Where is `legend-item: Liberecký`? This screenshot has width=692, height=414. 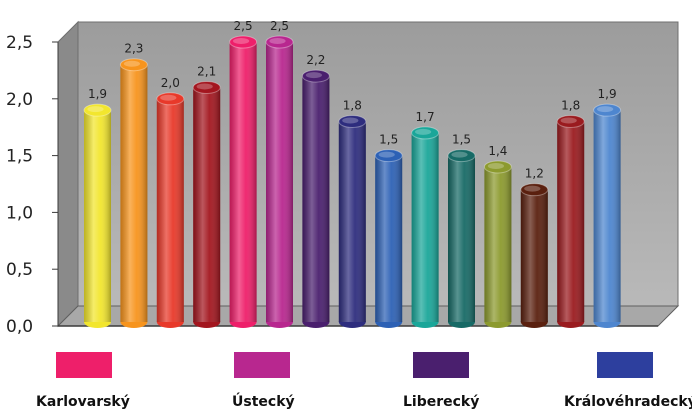
legend-item: Liberecký is located at coordinates (239, 377).